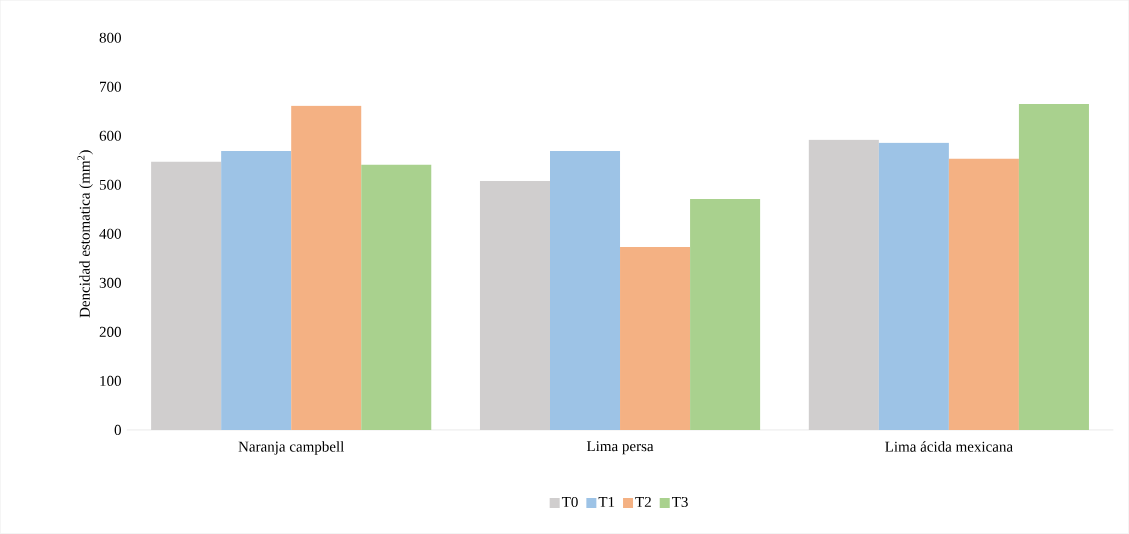  Describe the element at coordinates (291, 448) in the screenshot. I see `x-tick-label: Naranja campbell` at that location.